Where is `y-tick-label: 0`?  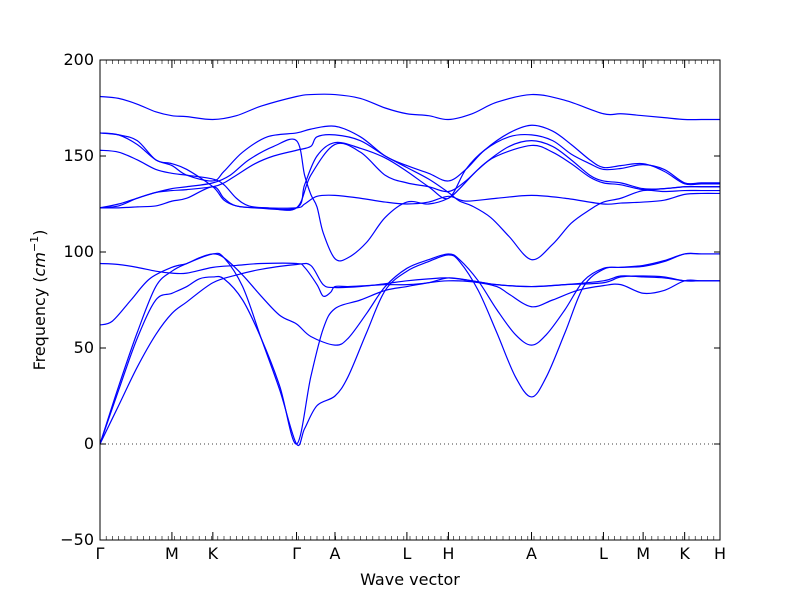
y-tick-label: 0 is located at coordinates (89, 443).